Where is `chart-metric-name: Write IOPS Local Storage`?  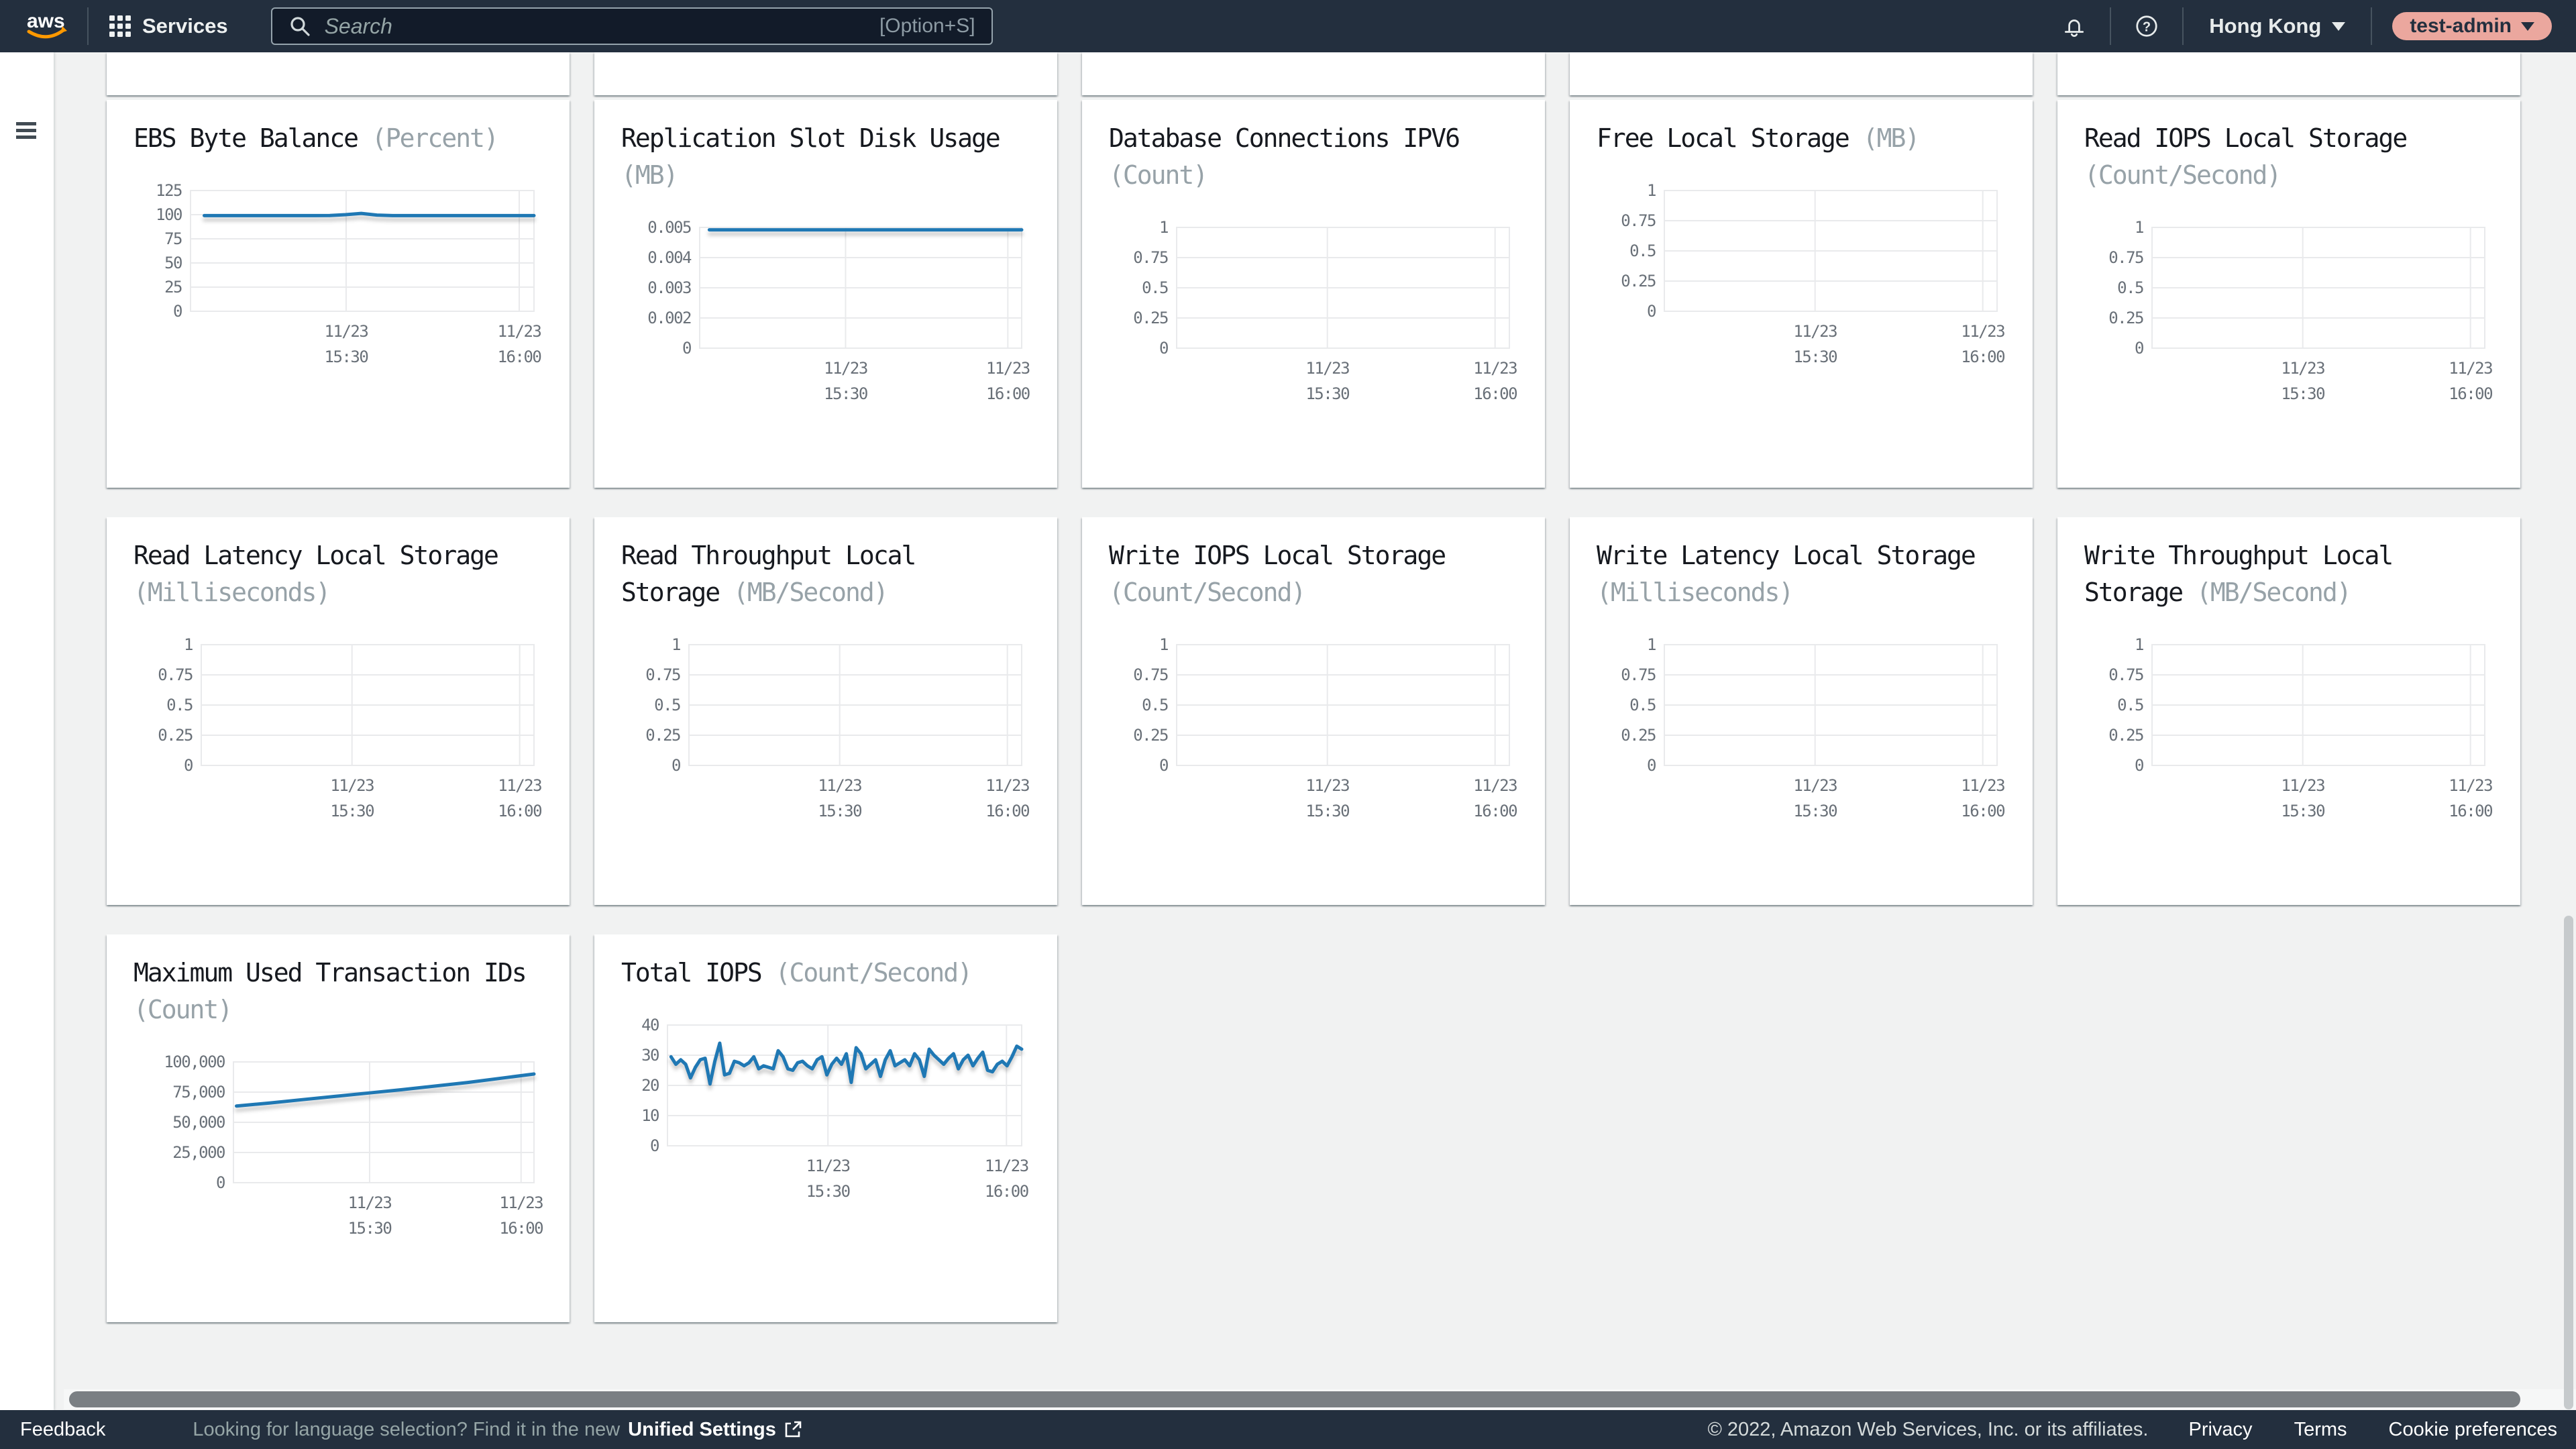
chart-metric-name: Write IOPS Local Storage is located at coordinates (1277, 555).